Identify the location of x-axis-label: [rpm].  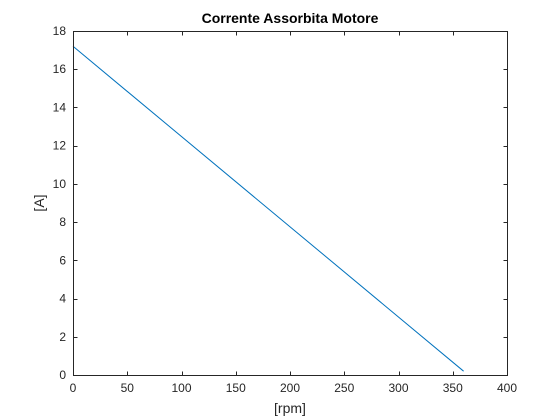
(290, 408).